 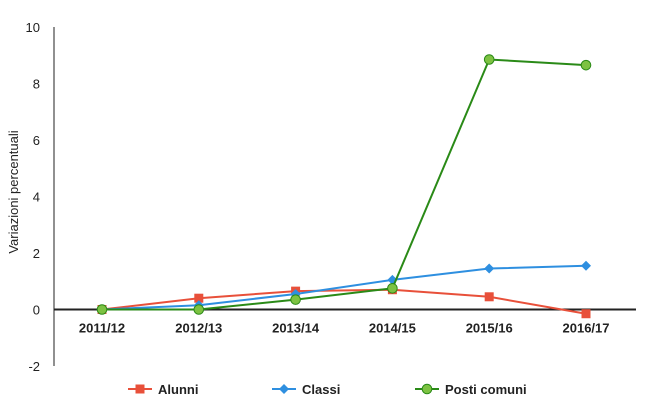 I want to click on x-tick-label: 2015/16, so click(x=489, y=328).